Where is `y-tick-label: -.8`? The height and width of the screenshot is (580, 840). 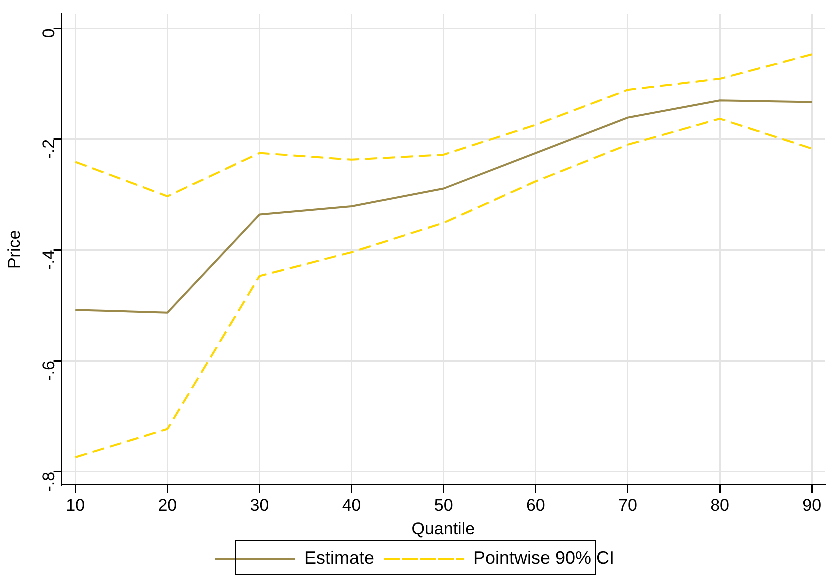 y-tick-label: -.8 is located at coordinates (48, 482).